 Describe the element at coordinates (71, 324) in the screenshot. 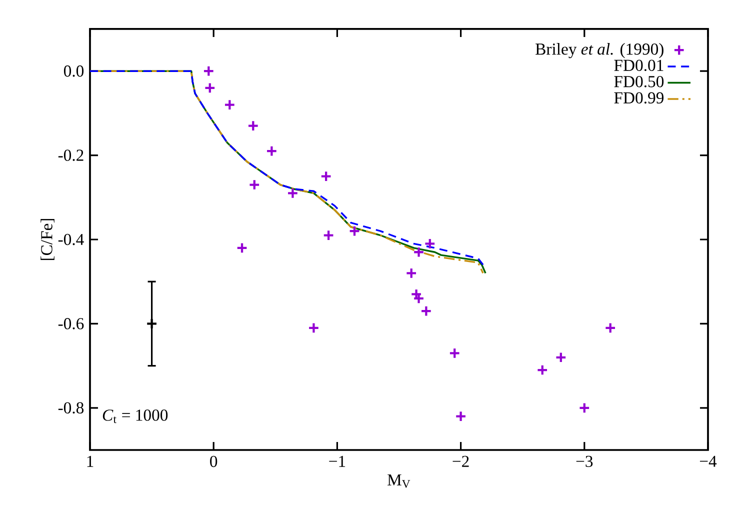

I see `y-tick-label: -0.6` at that location.